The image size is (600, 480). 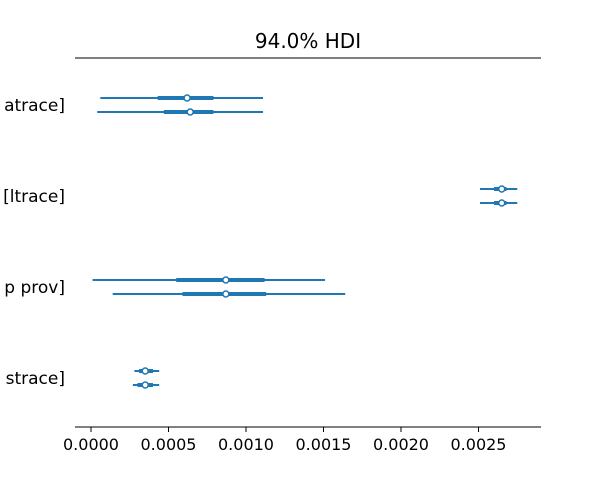 What do you see at coordinates (169, 444) in the screenshot?
I see `x-tick-label: 0.0005` at bounding box center [169, 444].